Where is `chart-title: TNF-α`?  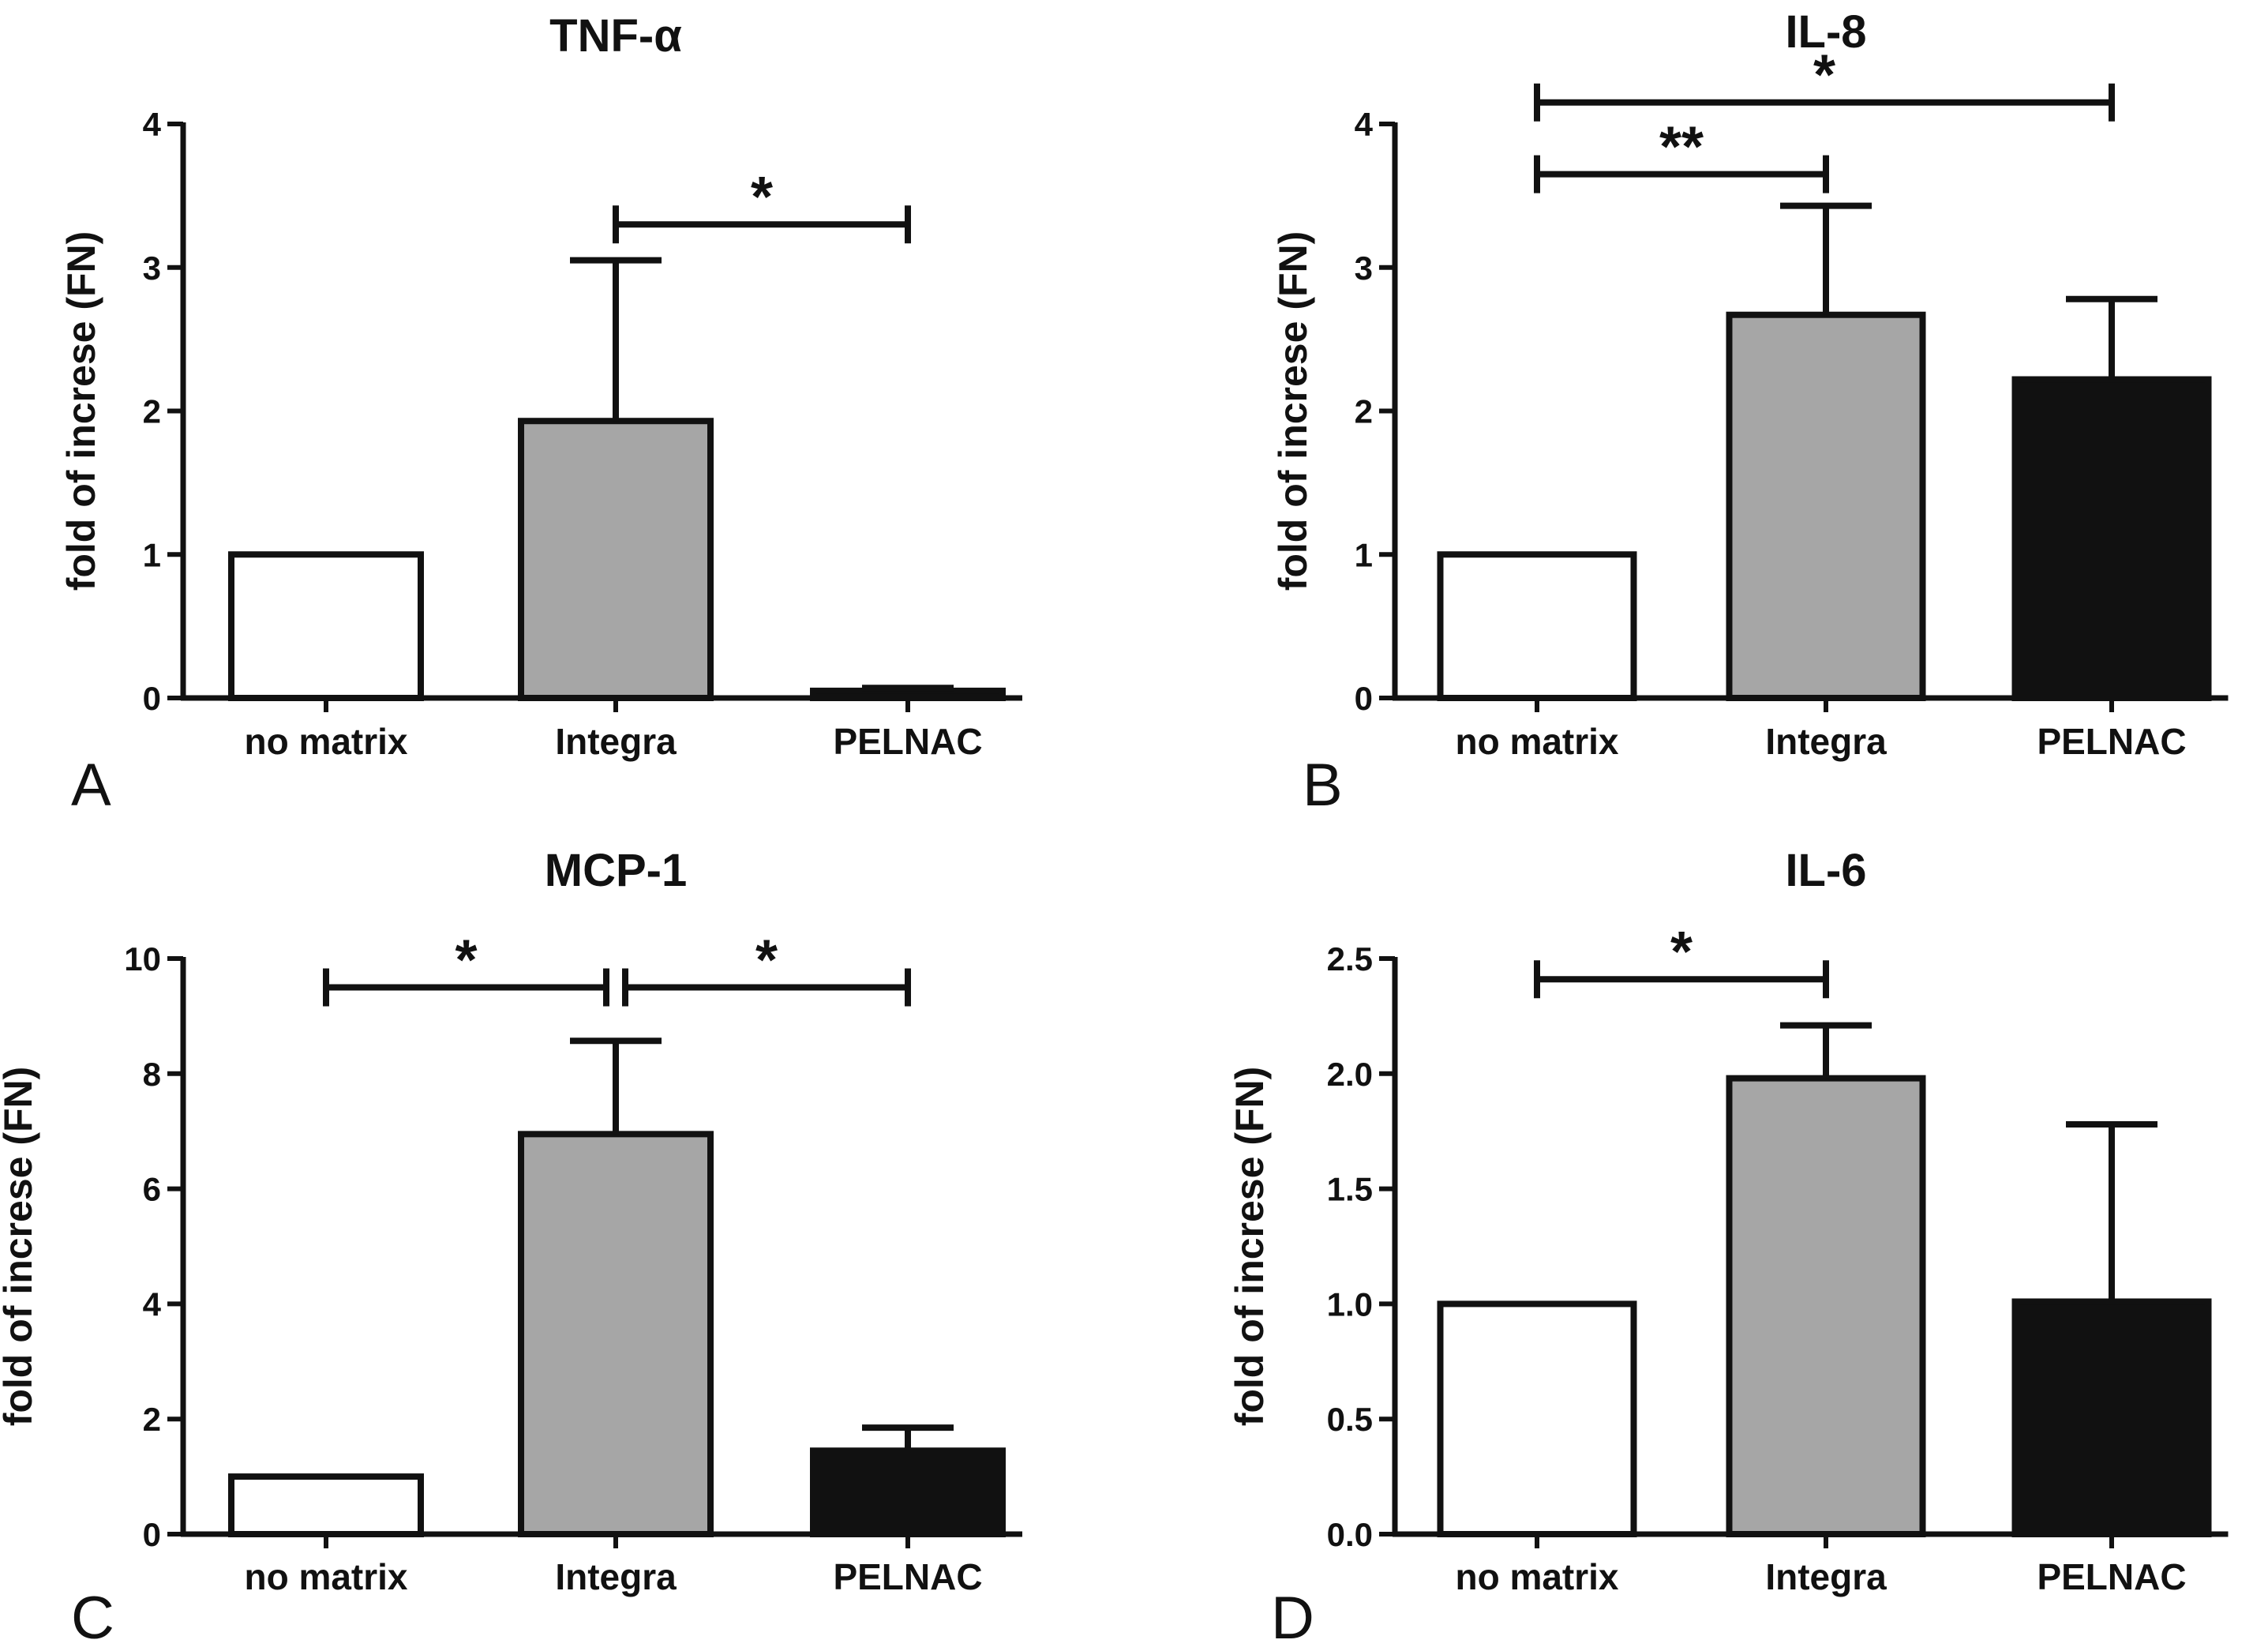
chart-title: TNF-α is located at coordinates (615, 36).